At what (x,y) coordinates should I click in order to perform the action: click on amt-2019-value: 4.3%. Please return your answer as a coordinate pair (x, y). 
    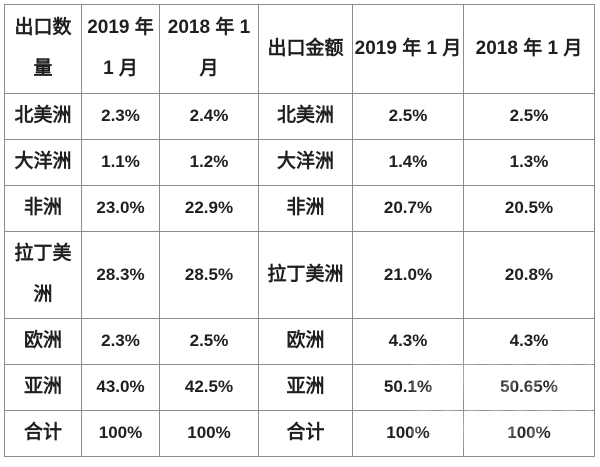
    Looking at the image, I should click on (408, 341).